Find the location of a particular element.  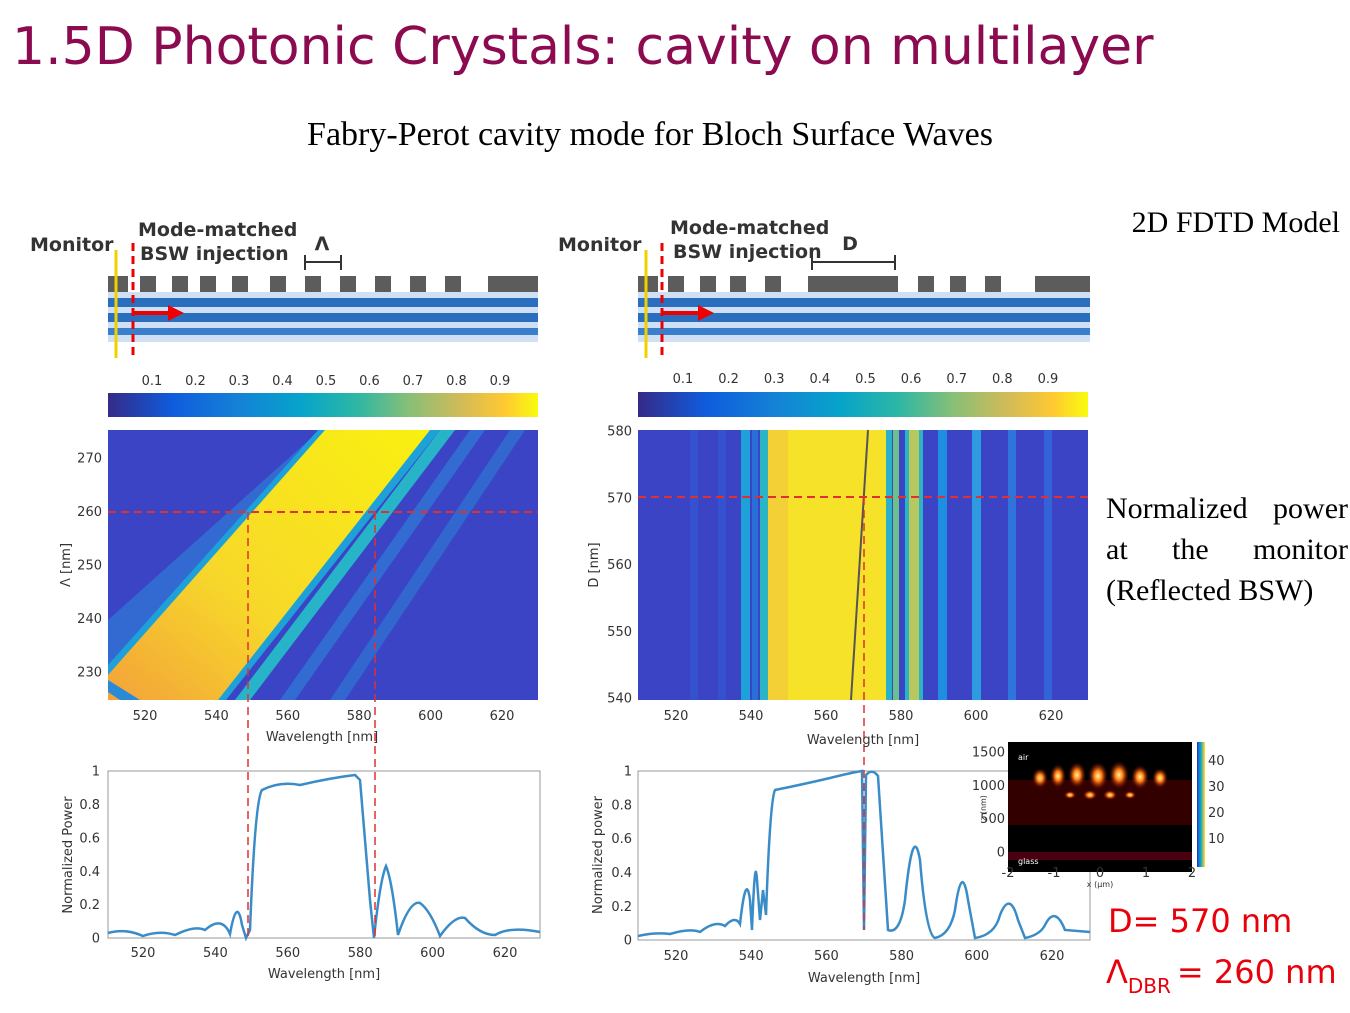

lambda-value: ΛDBR = 260 nm is located at coordinates (1221, 975).